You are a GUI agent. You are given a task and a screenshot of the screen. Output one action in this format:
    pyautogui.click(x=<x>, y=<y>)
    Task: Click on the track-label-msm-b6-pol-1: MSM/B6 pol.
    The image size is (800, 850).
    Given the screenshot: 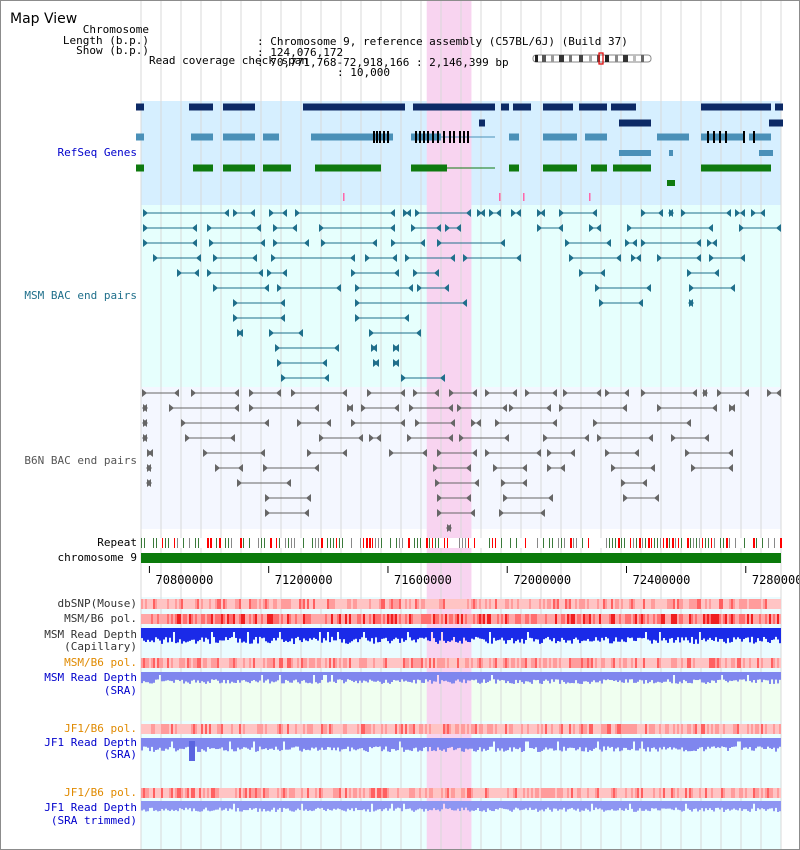 What is the action you would take?
    pyautogui.click(x=100, y=618)
    